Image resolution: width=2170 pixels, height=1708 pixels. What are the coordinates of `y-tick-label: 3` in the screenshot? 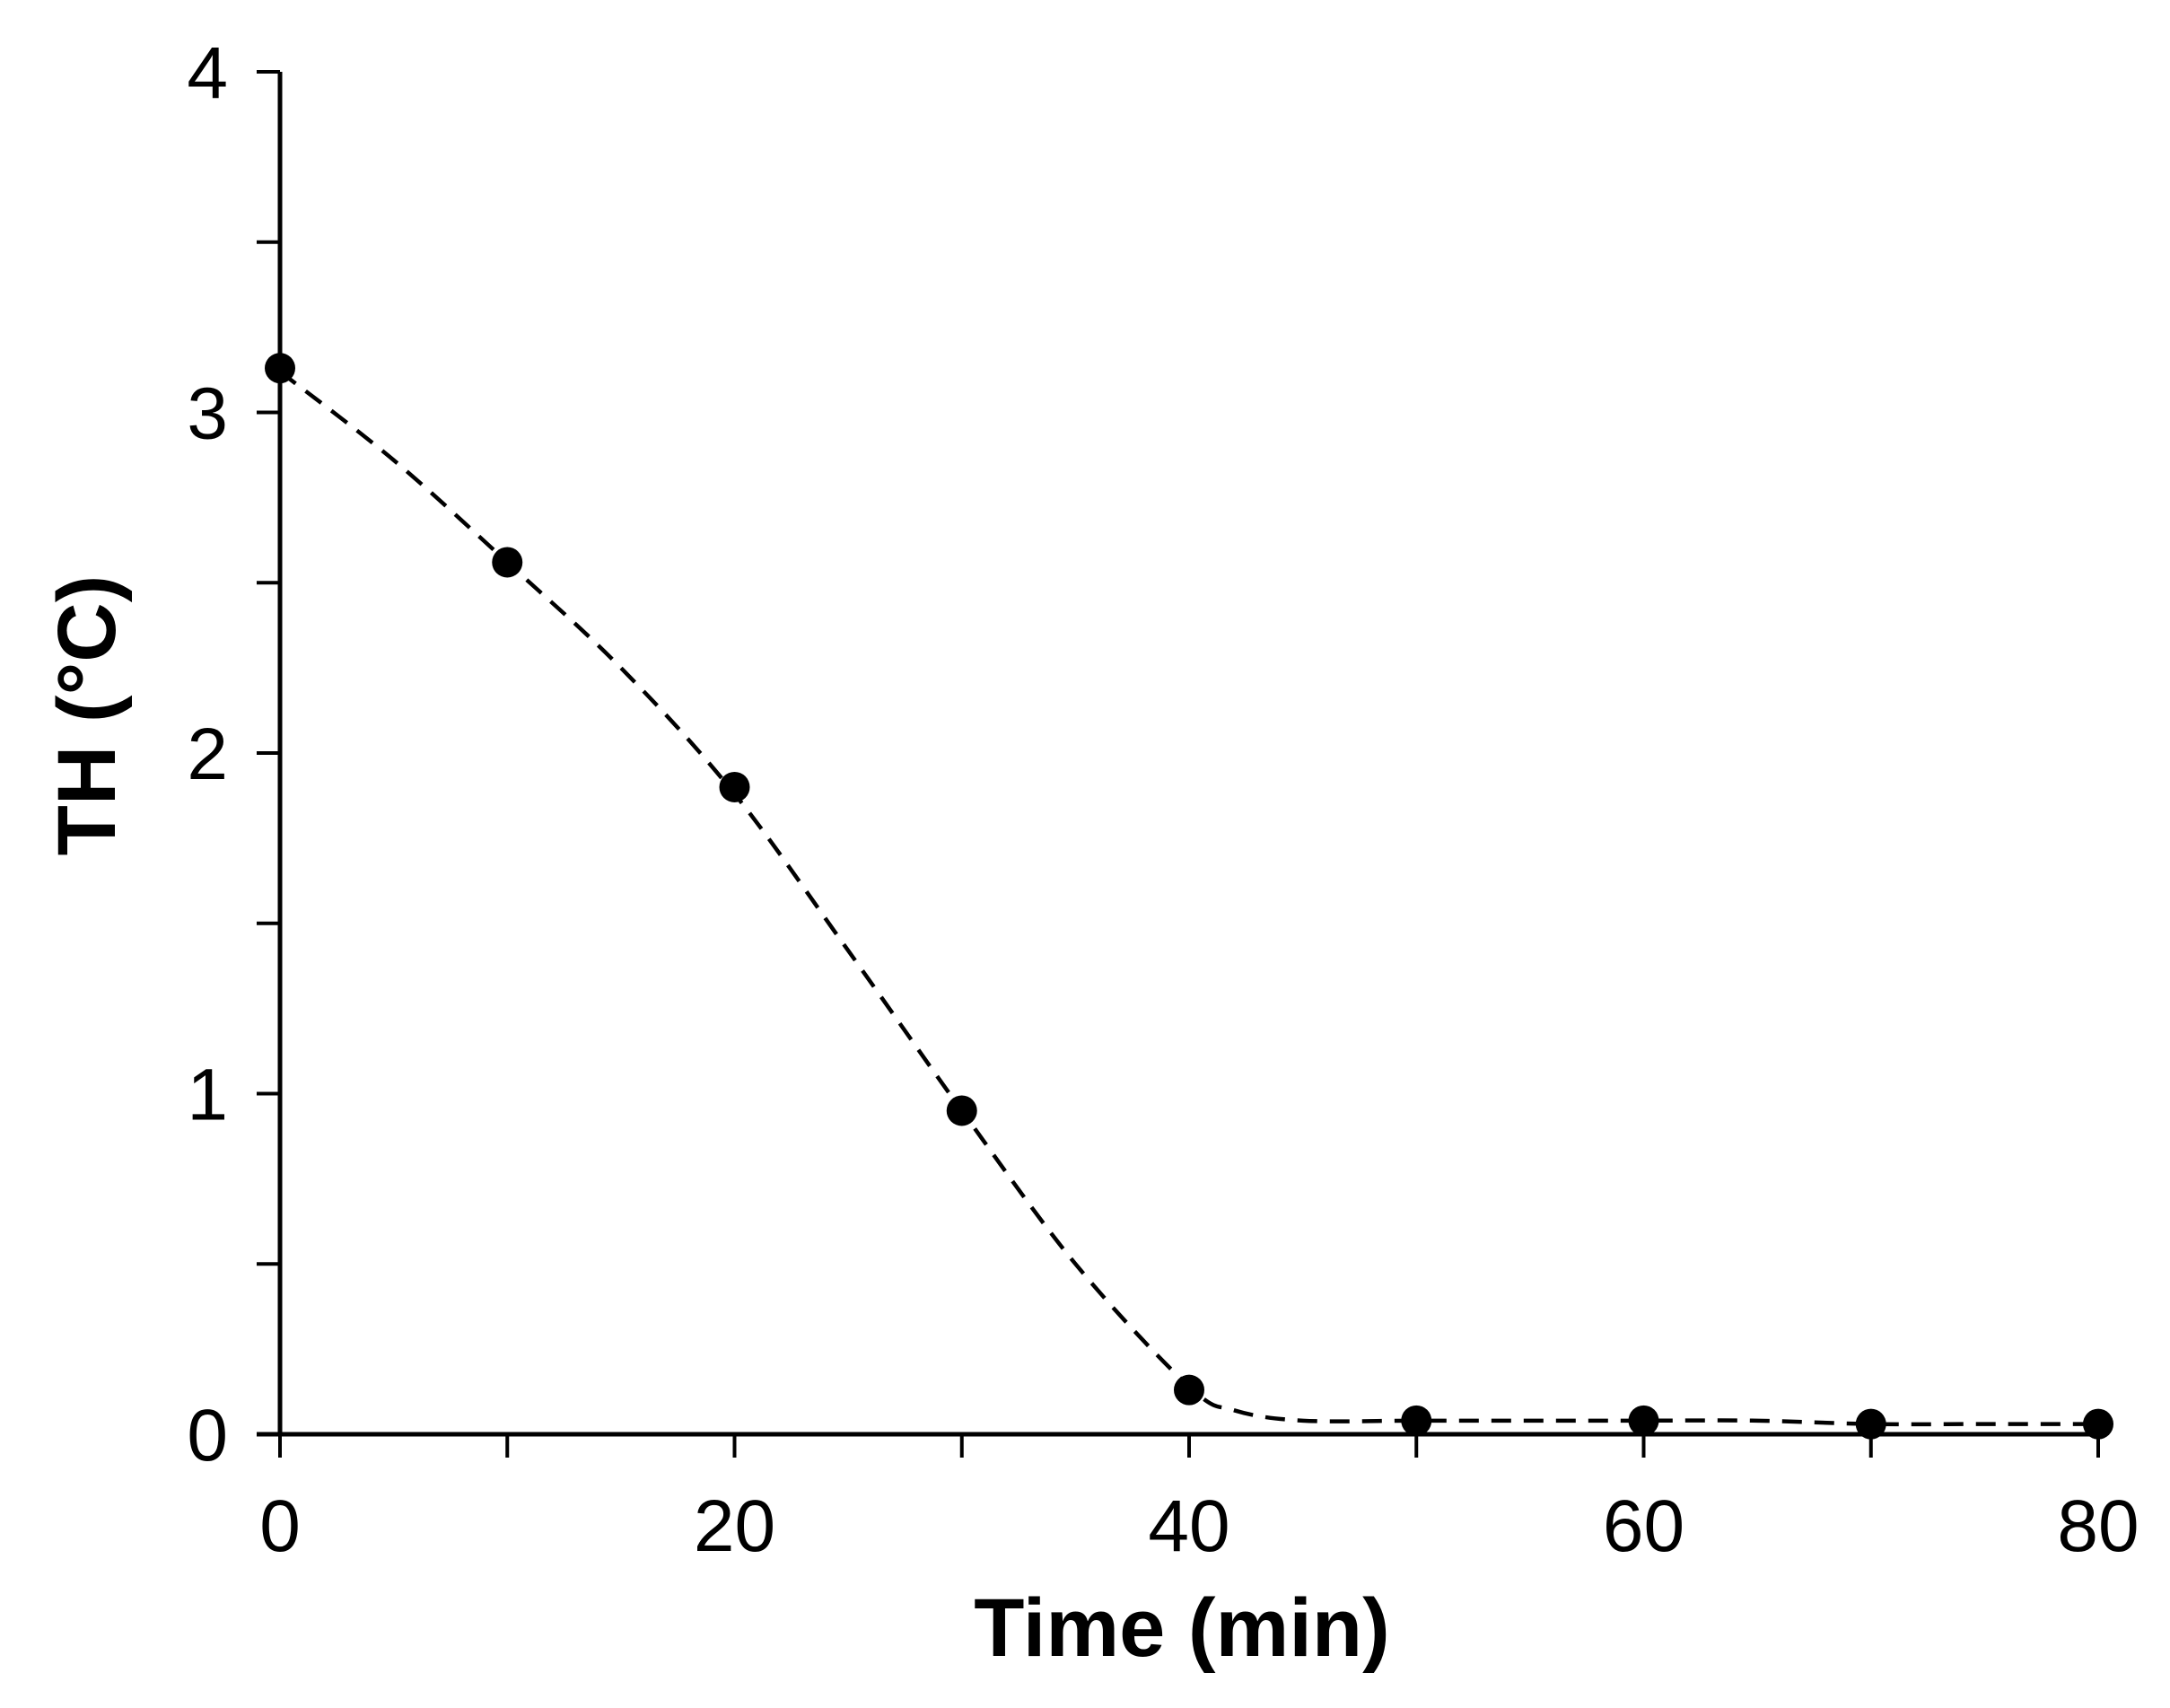 It's located at (208, 414).